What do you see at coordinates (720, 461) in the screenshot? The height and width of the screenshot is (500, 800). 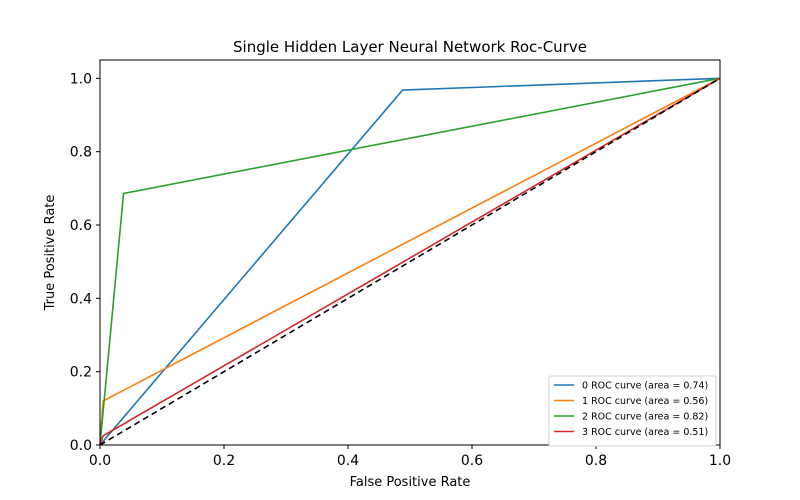 I see `x-tick-label: 1.0` at bounding box center [720, 461].